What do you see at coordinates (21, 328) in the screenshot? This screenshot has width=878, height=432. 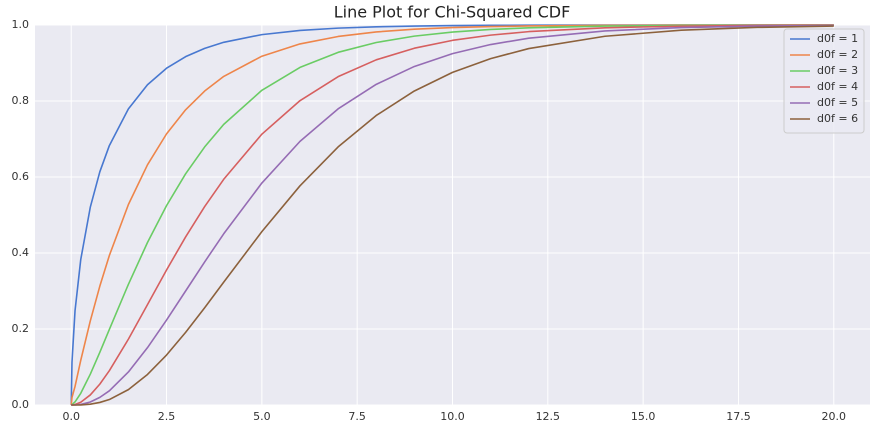 I see `y-tick-label: 0.2` at bounding box center [21, 328].